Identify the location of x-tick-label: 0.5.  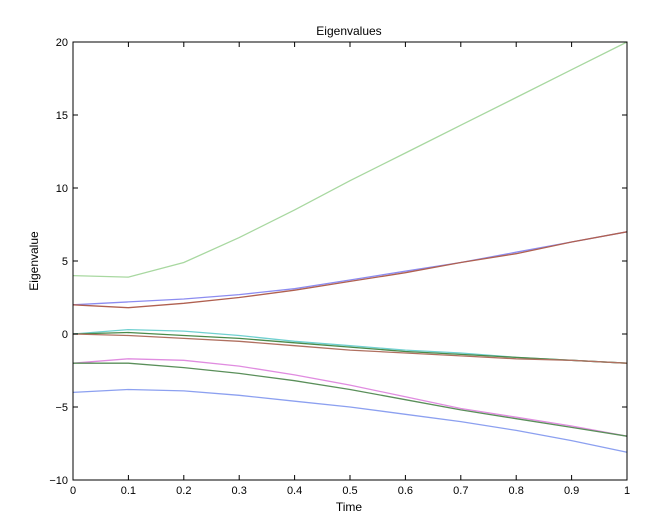
(349, 491).